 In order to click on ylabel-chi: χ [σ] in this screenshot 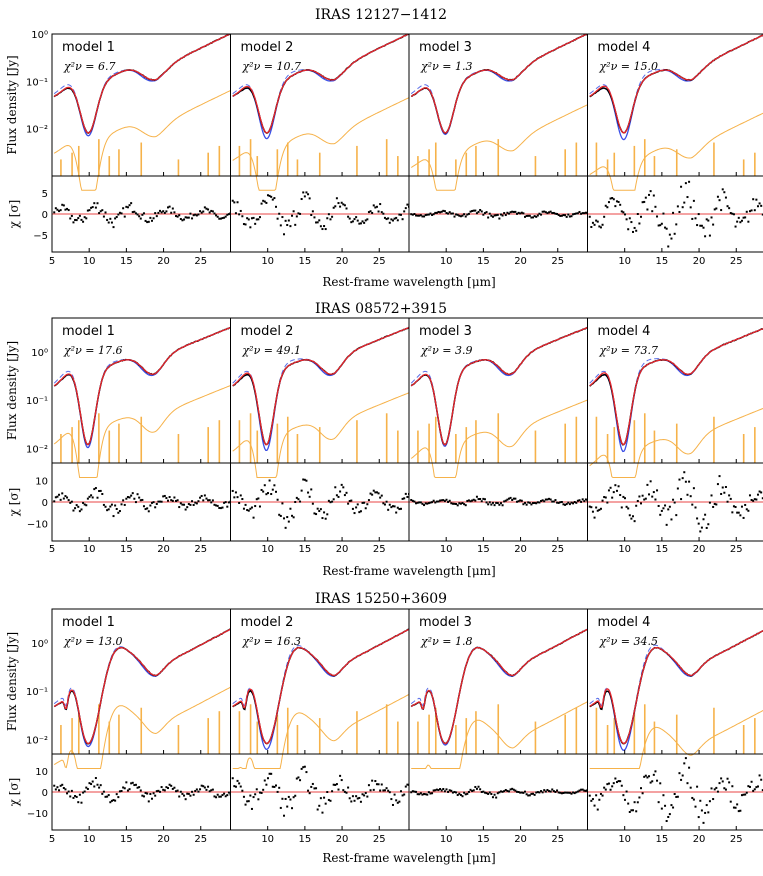, I will do `click(14, 214)`.